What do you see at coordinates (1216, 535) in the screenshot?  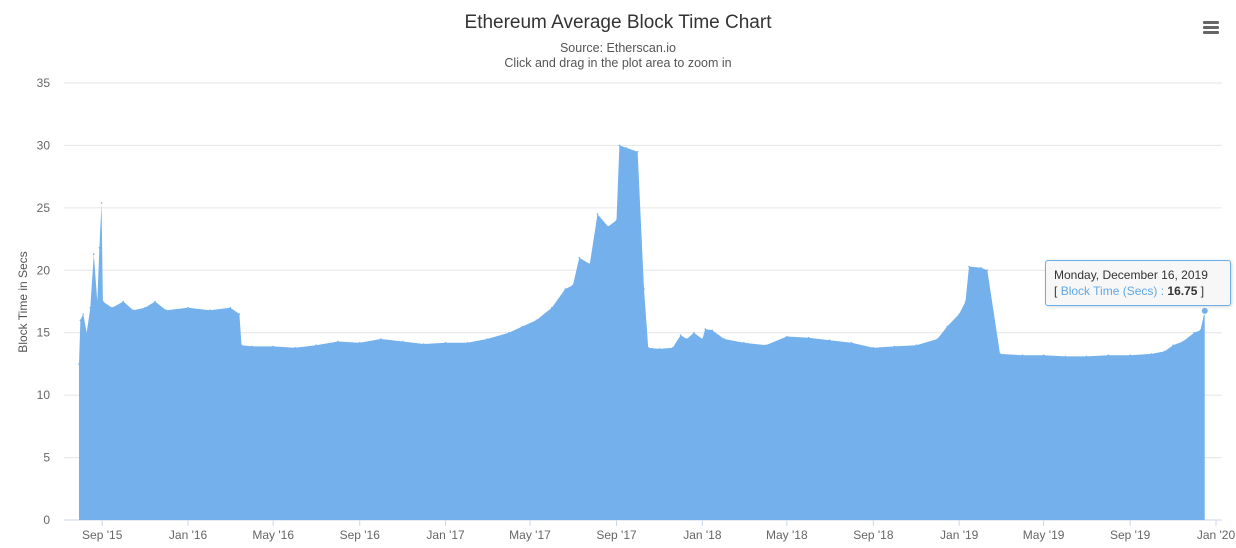 I see `x-tick-label: Jan '20` at bounding box center [1216, 535].